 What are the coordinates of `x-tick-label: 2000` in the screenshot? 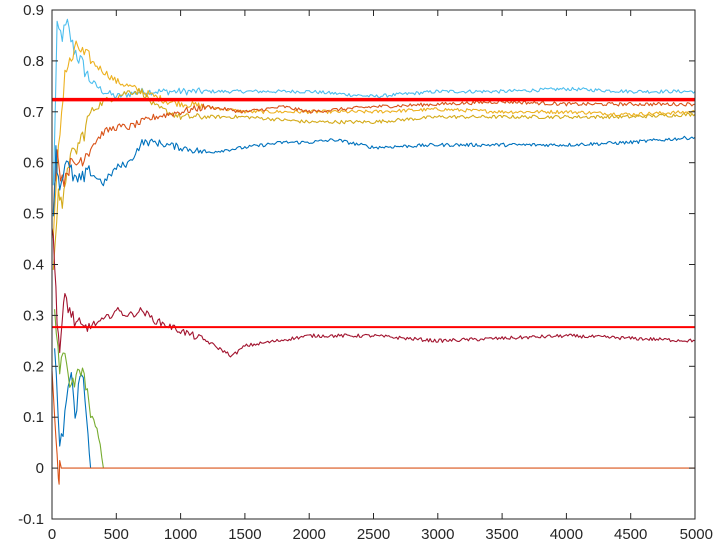 It's located at (309, 534).